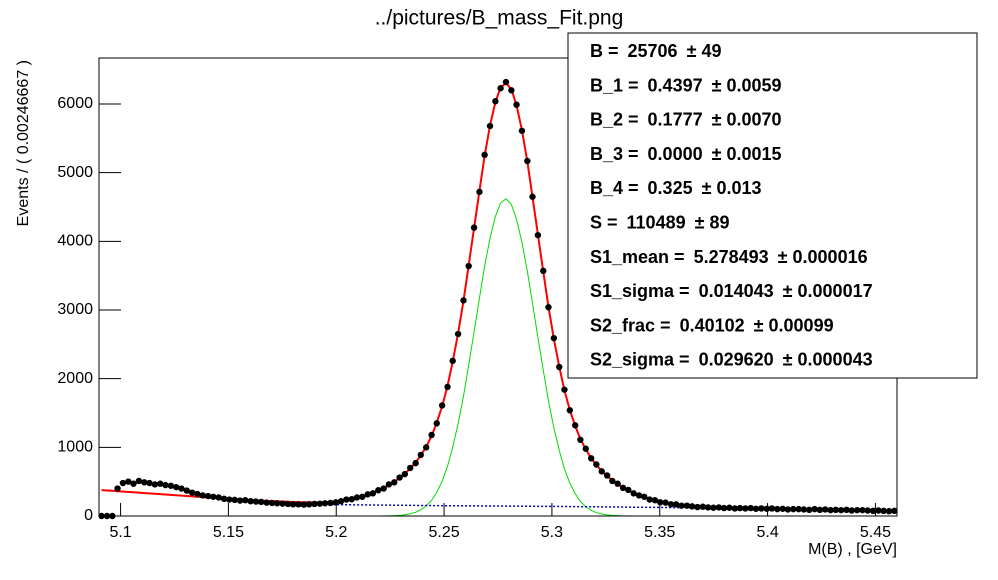 The width and height of the screenshot is (998, 580). What do you see at coordinates (686, 119) in the screenshot?
I see `fit-parameter: B_2 = 0.1777 ± 0.0070` at bounding box center [686, 119].